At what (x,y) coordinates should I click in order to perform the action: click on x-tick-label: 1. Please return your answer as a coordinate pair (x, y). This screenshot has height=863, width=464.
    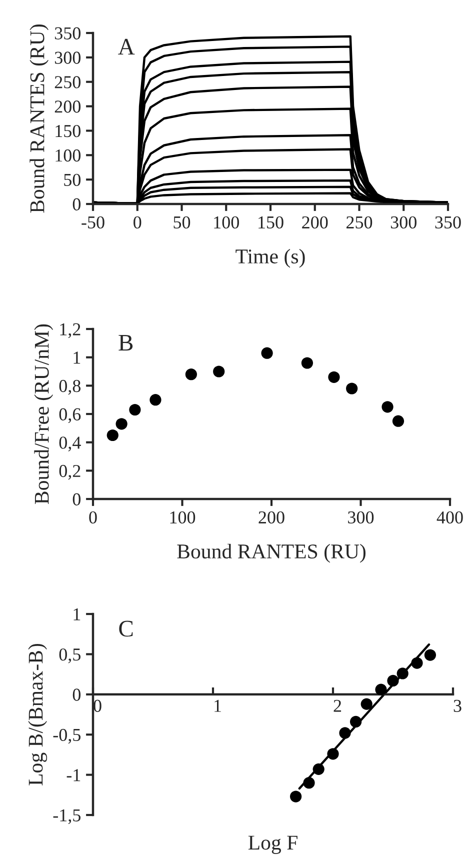
    Looking at the image, I should click on (217, 706).